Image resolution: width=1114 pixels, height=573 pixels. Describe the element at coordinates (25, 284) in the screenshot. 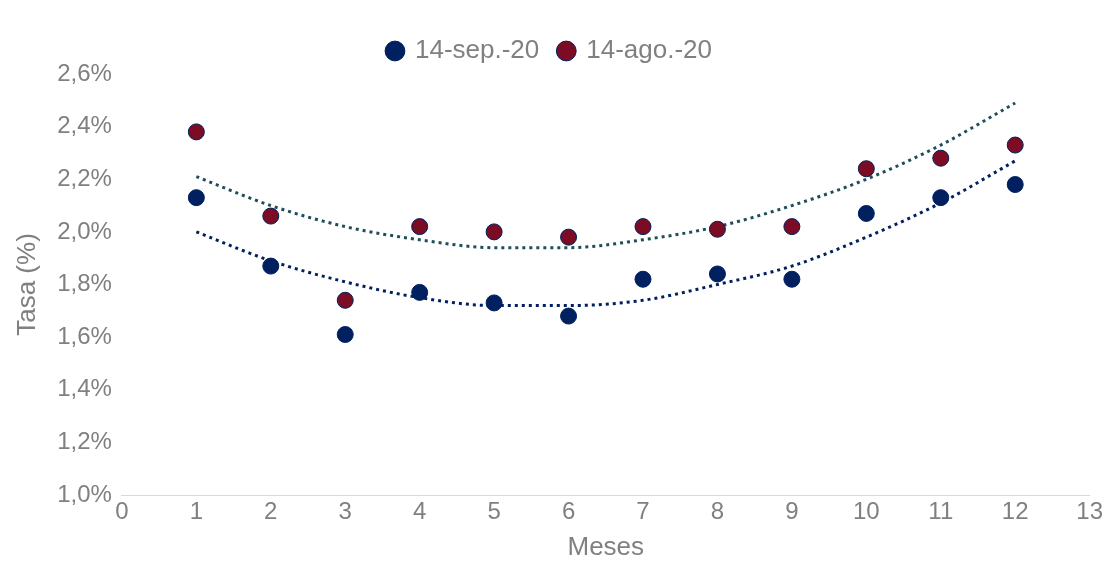

I see `y-axis-title: Tasa (%)` at that location.